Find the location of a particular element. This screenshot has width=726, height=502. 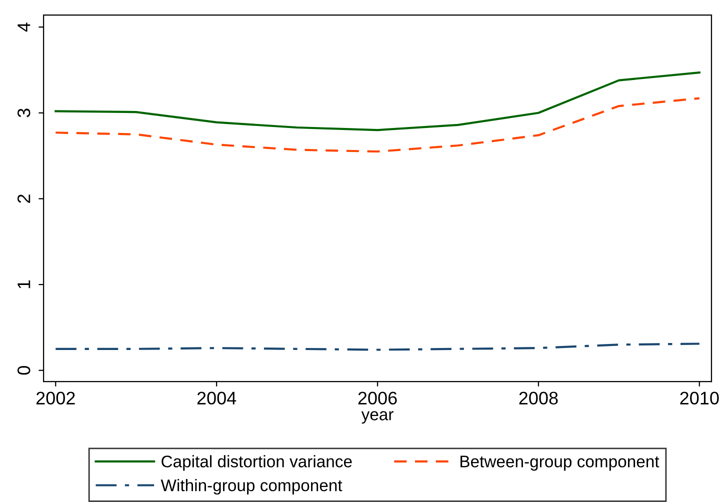

x-tick-label: 2002 is located at coordinates (55, 398).